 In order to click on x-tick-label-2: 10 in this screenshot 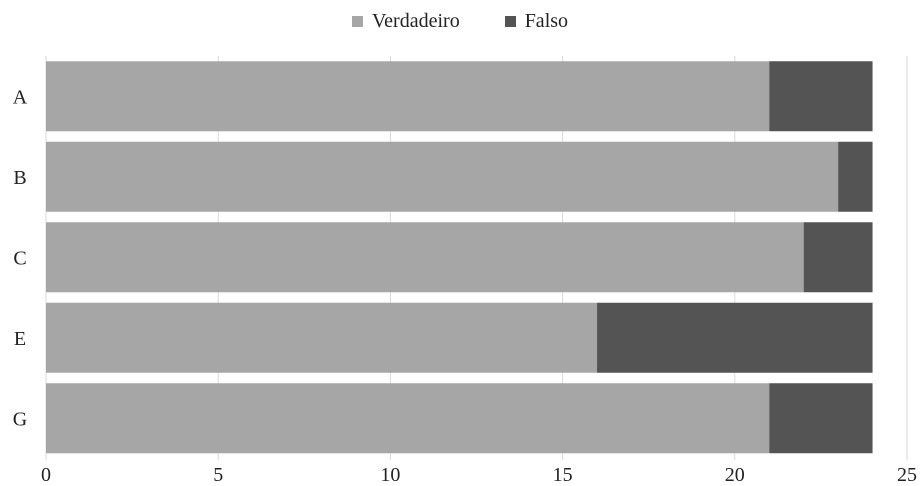, I will do `click(390, 475)`.